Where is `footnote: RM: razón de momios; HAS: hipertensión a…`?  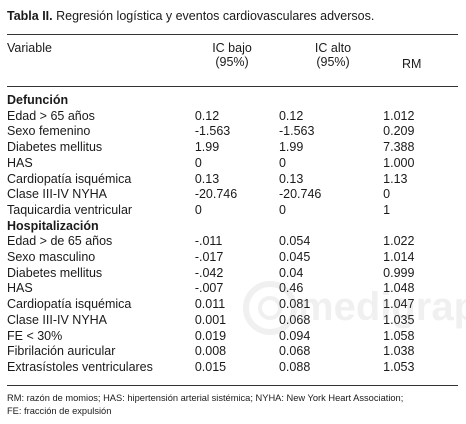 footnote: RM: razón de momios; HAS: hipertensión a… is located at coordinates (233, 405).